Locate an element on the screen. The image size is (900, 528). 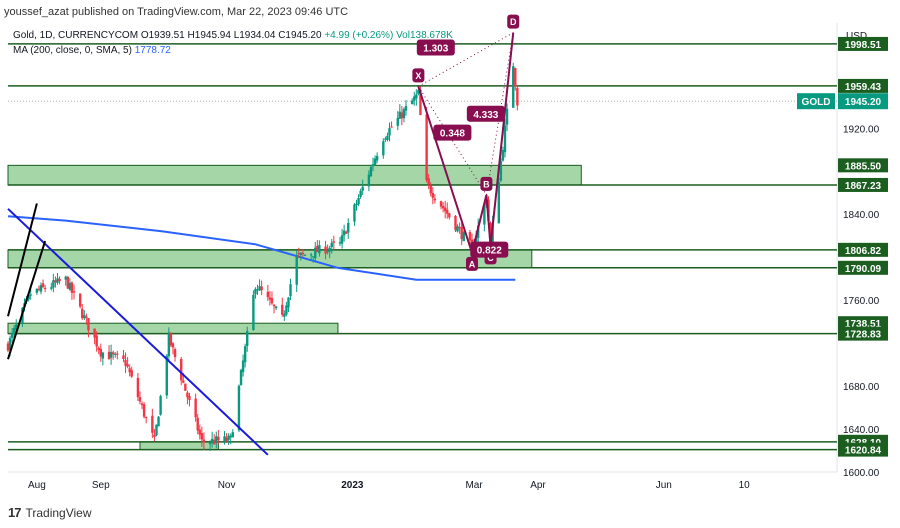
pattern-ratio-badge is located at coordinates (452, 132).